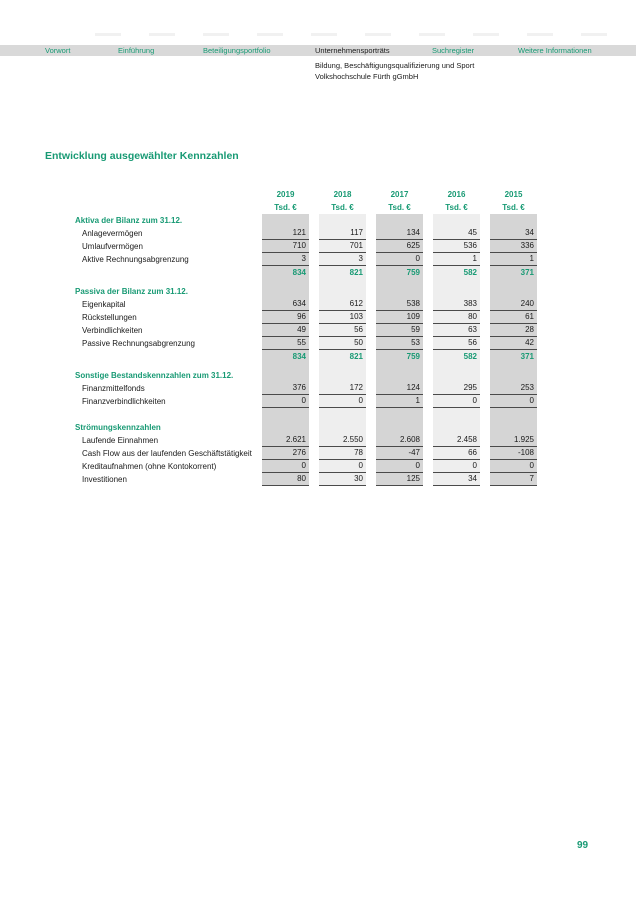  Describe the element at coordinates (399, 330) in the screenshot. I see `value-cell: 59` at that location.